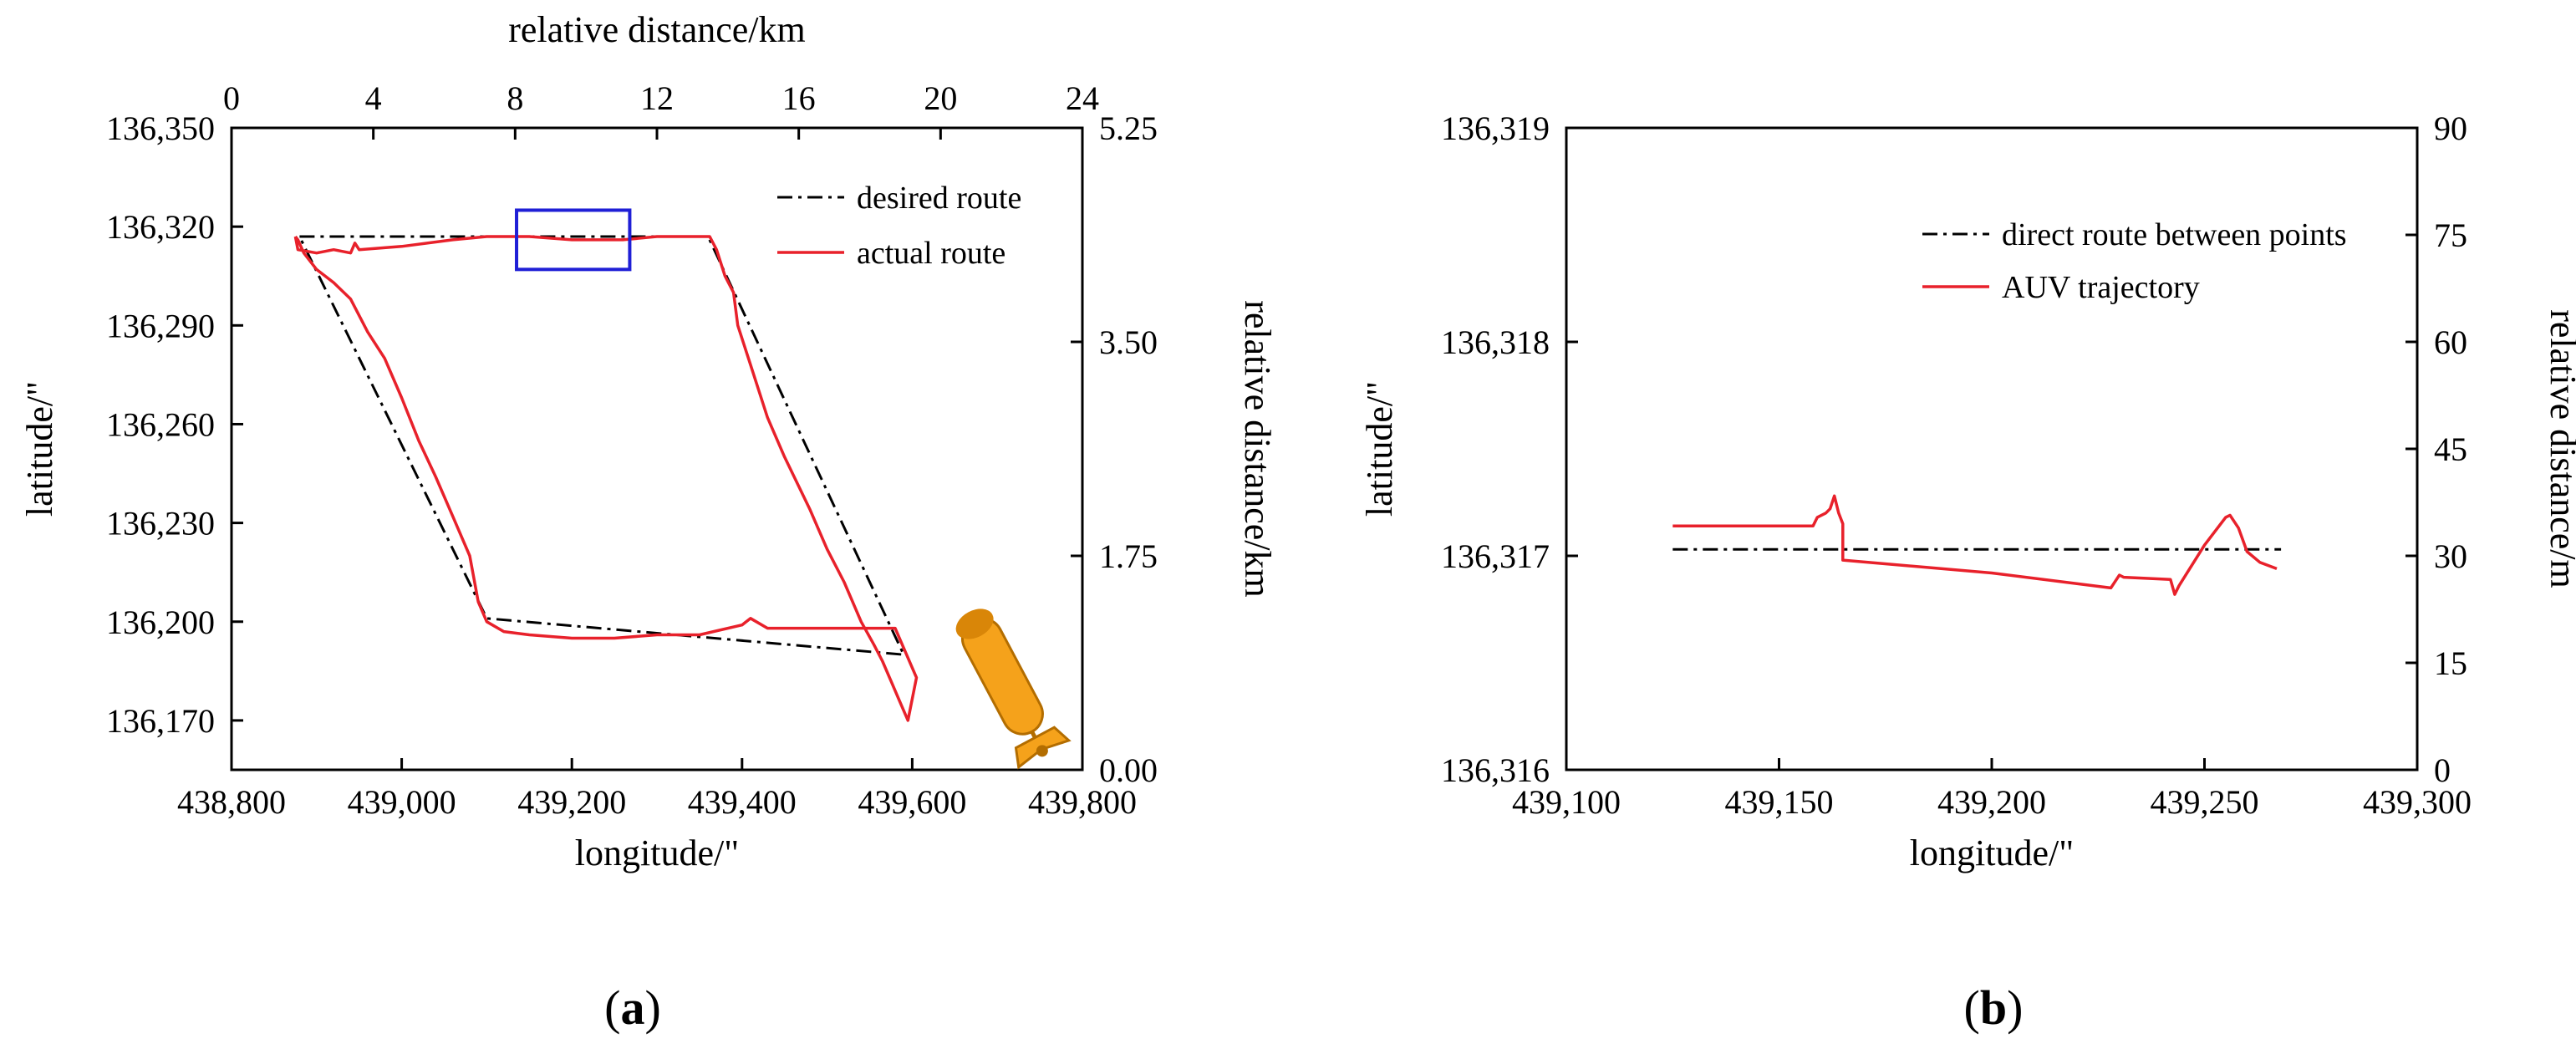 This screenshot has height=1049, width=2576. Describe the element at coordinates (1128, 556) in the screenshot. I see `chart-a-y2-tick-label: 1.75` at that location.